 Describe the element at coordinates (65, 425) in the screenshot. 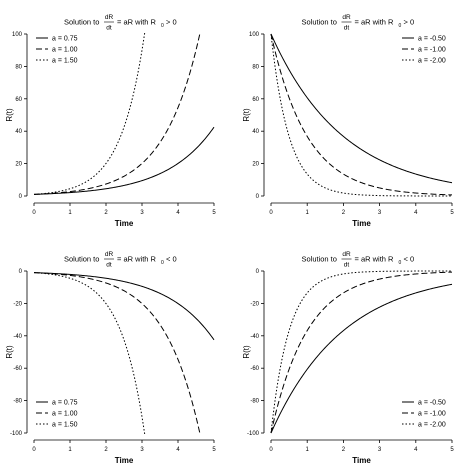

I see `legend-label-3: a = 1.50` at that location.